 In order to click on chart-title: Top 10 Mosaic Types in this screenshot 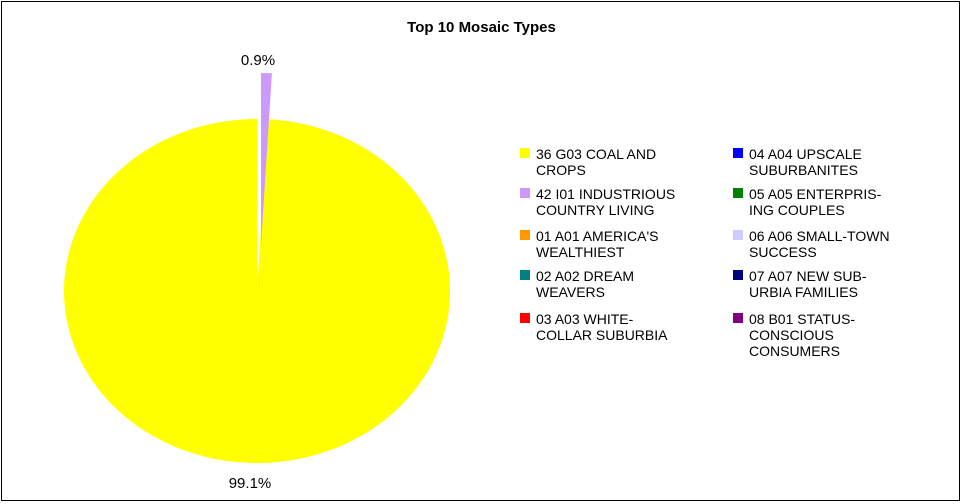, I will do `click(481, 27)`.